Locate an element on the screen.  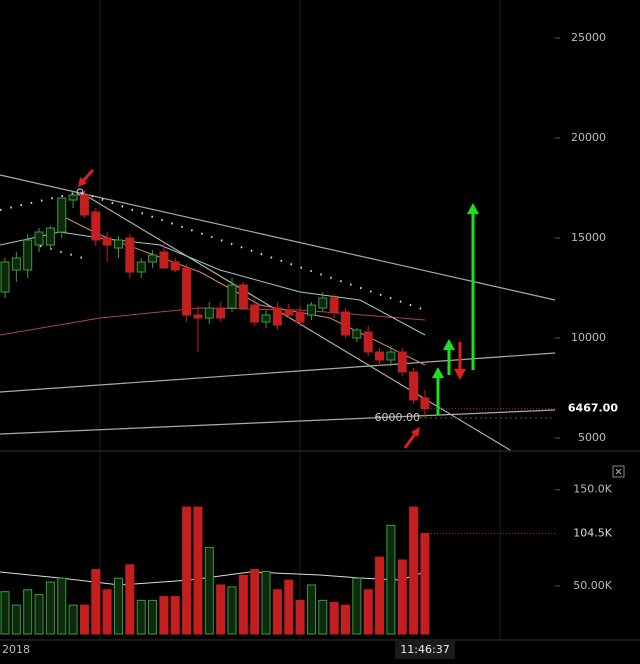
y-tick-label: 20000 is located at coordinates (588, 137).